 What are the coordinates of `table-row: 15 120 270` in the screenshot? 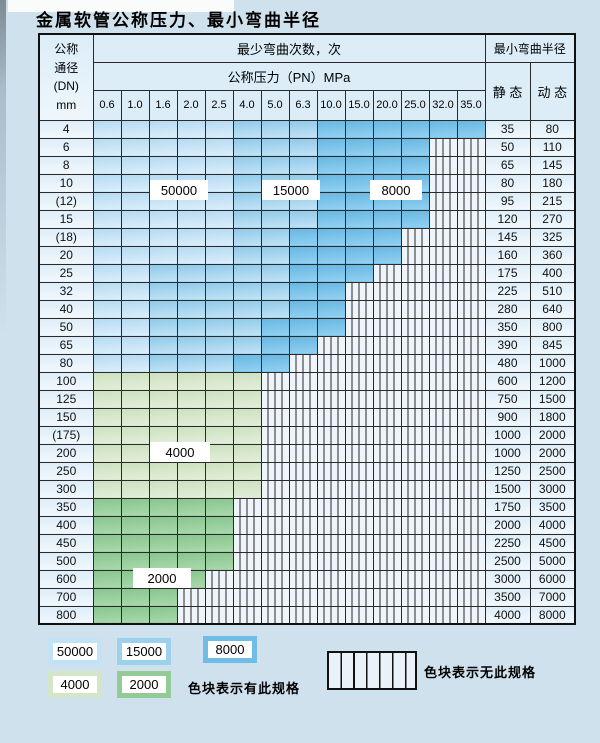 It's located at (307, 219).